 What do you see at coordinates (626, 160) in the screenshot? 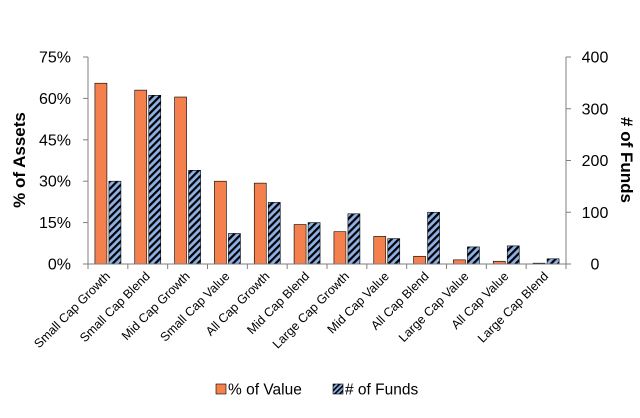
I see `right-y-axis-title: # of Funds` at bounding box center [626, 160].